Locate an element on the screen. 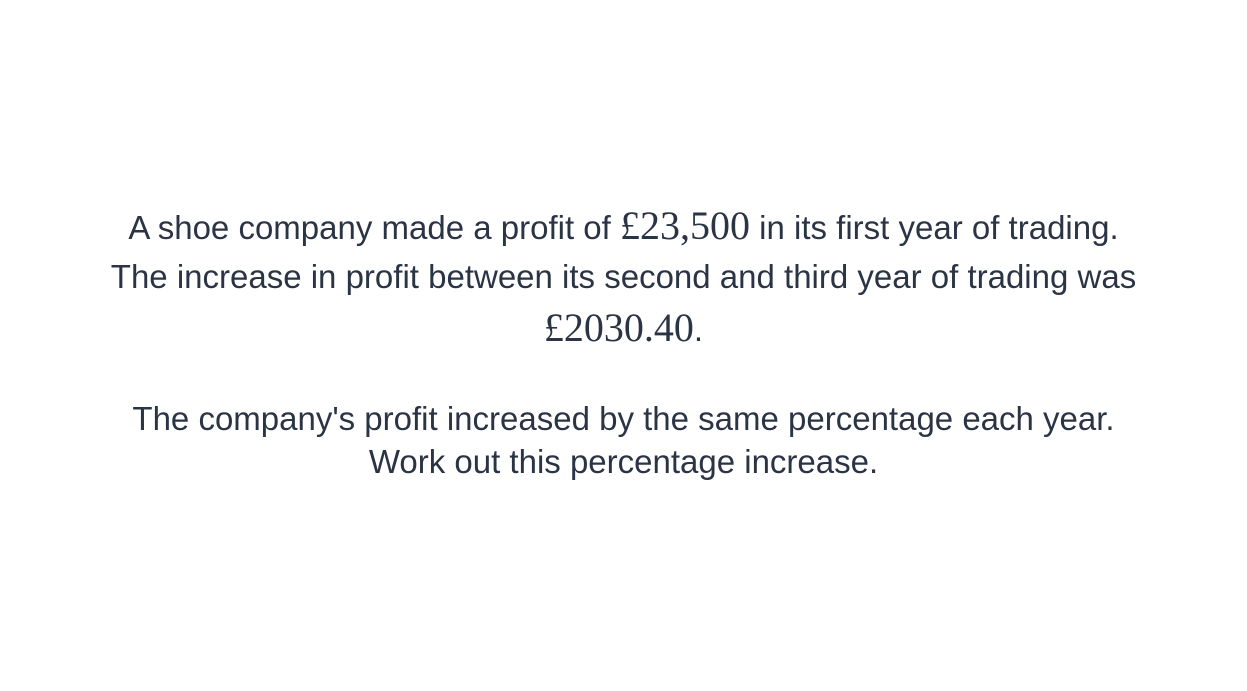 The height and width of the screenshot is (691, 1247). profit-amount: £23,500 is located at coordinates (684, 225).